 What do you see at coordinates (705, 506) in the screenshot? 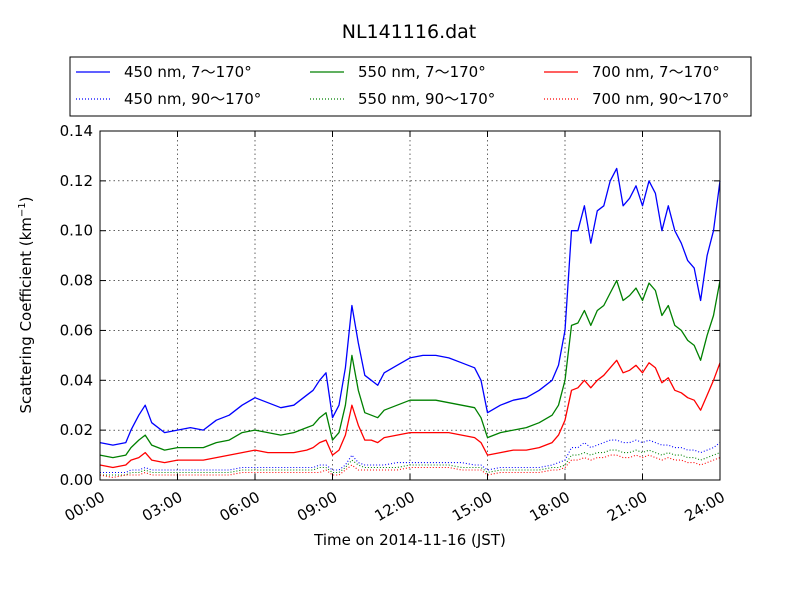
I see `x-tick-label: 24:00` at bounding box center [705, 506].